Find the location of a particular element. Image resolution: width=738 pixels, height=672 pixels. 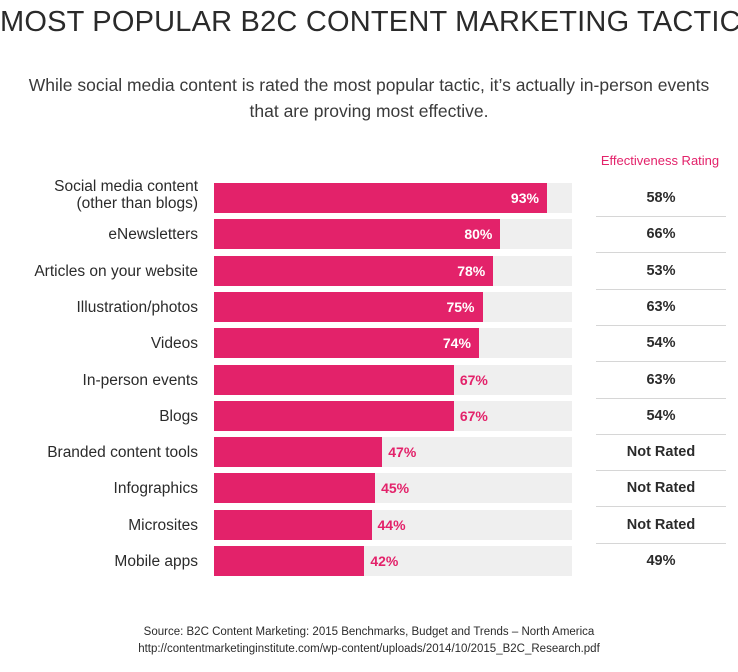

bar-value-label: 45% is located at coordinates (395, 488).